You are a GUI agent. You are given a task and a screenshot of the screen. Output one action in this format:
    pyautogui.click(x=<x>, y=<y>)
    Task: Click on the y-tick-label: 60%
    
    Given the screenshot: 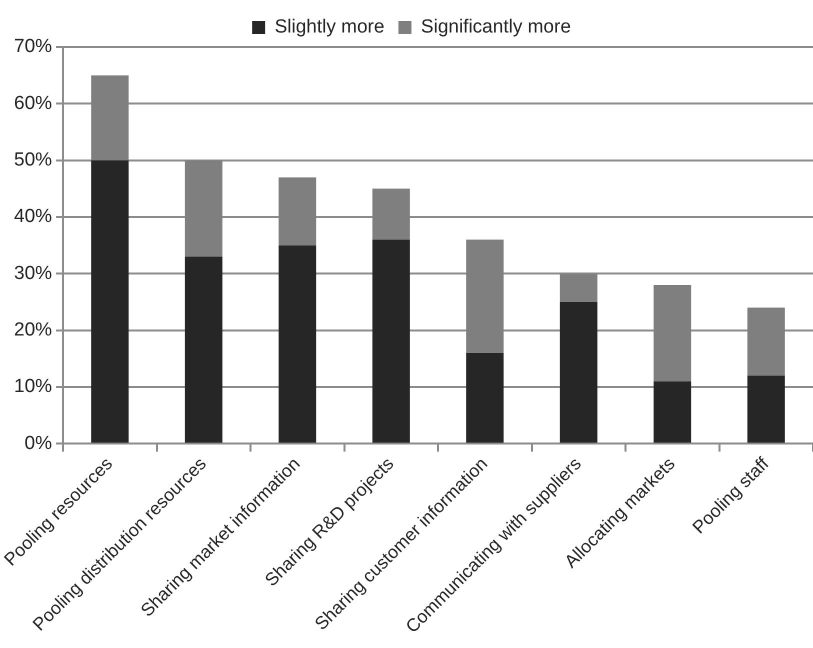 What is the action you would take?
    pyautogui.click(x=33, y=103)
    